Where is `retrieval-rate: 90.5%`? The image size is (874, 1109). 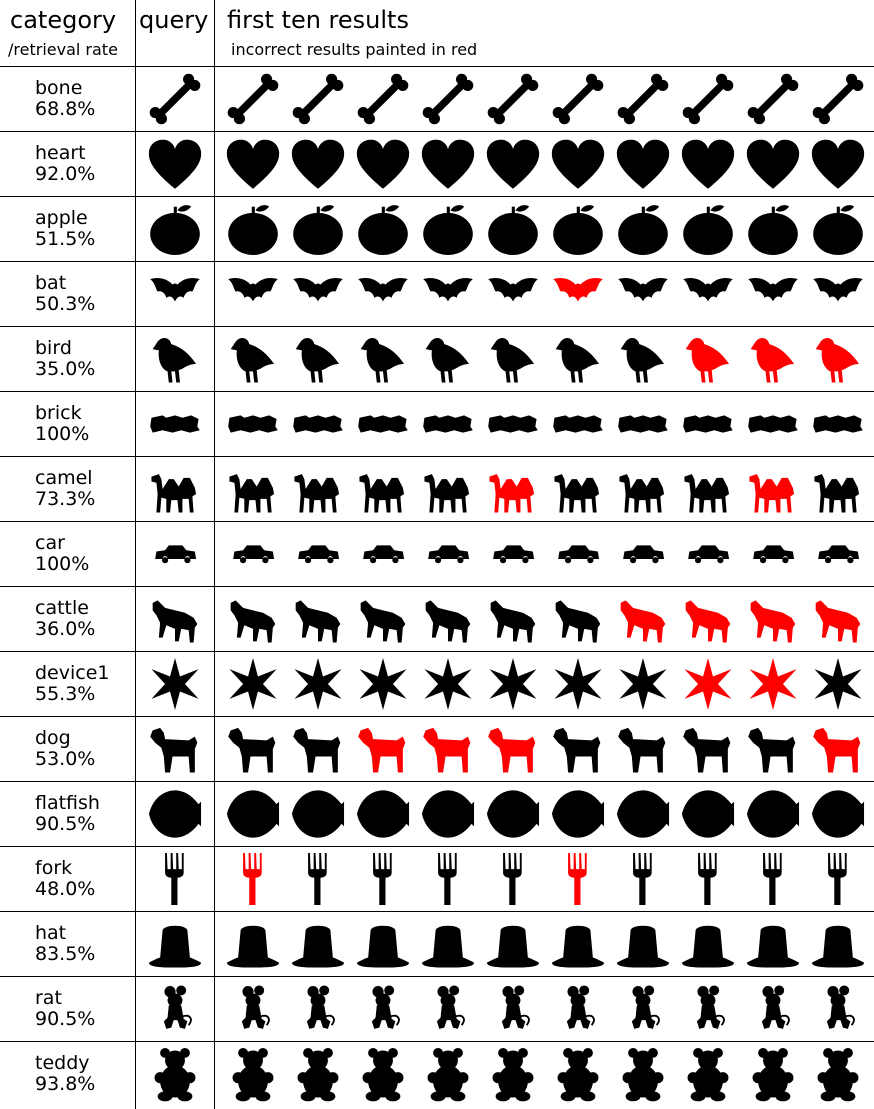 retrieval-rate: 90.5% is located at coordinates (65, 824).